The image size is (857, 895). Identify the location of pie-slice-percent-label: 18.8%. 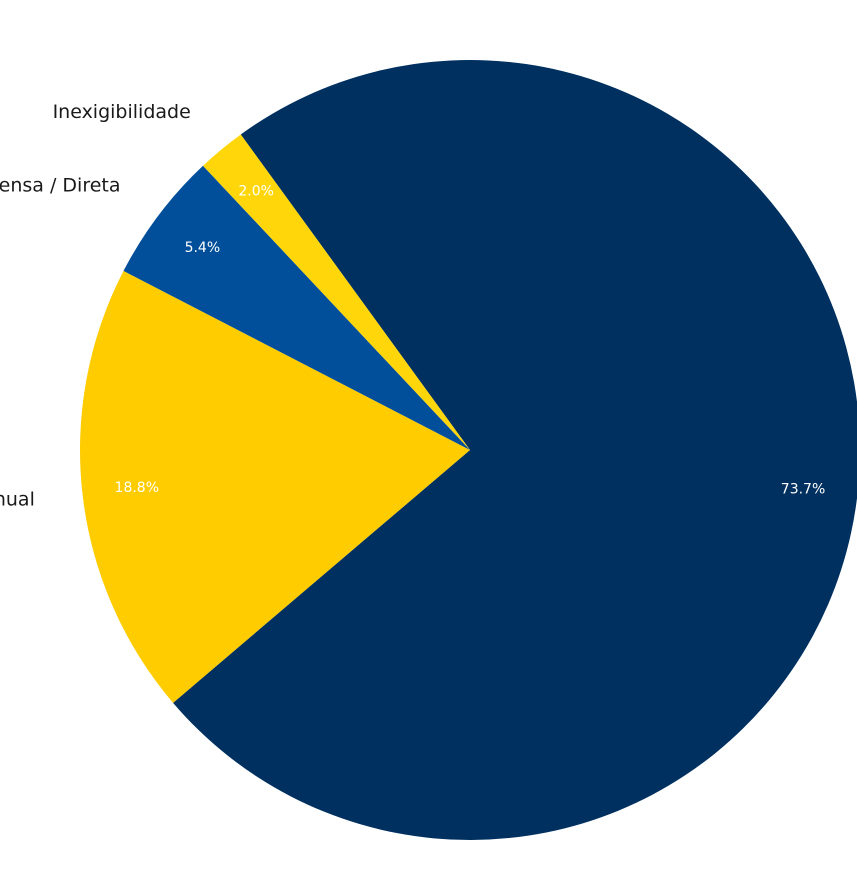
(137, 488).